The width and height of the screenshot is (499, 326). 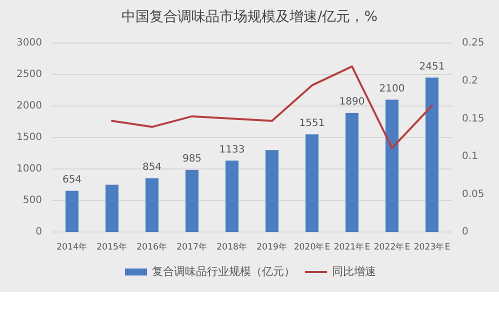 What do you see at coordinates (352, 246) in the screenshot?
I see `x-tick-label: 2021年E` at bounding box center [352, 246].